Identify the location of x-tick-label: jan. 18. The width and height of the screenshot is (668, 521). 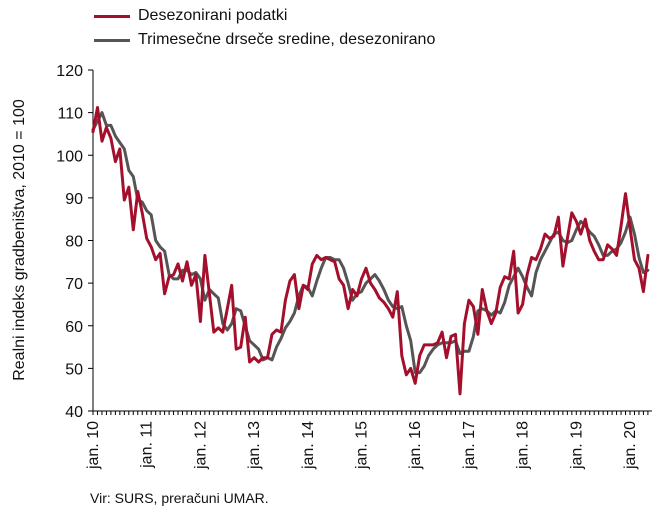
(523, 445).